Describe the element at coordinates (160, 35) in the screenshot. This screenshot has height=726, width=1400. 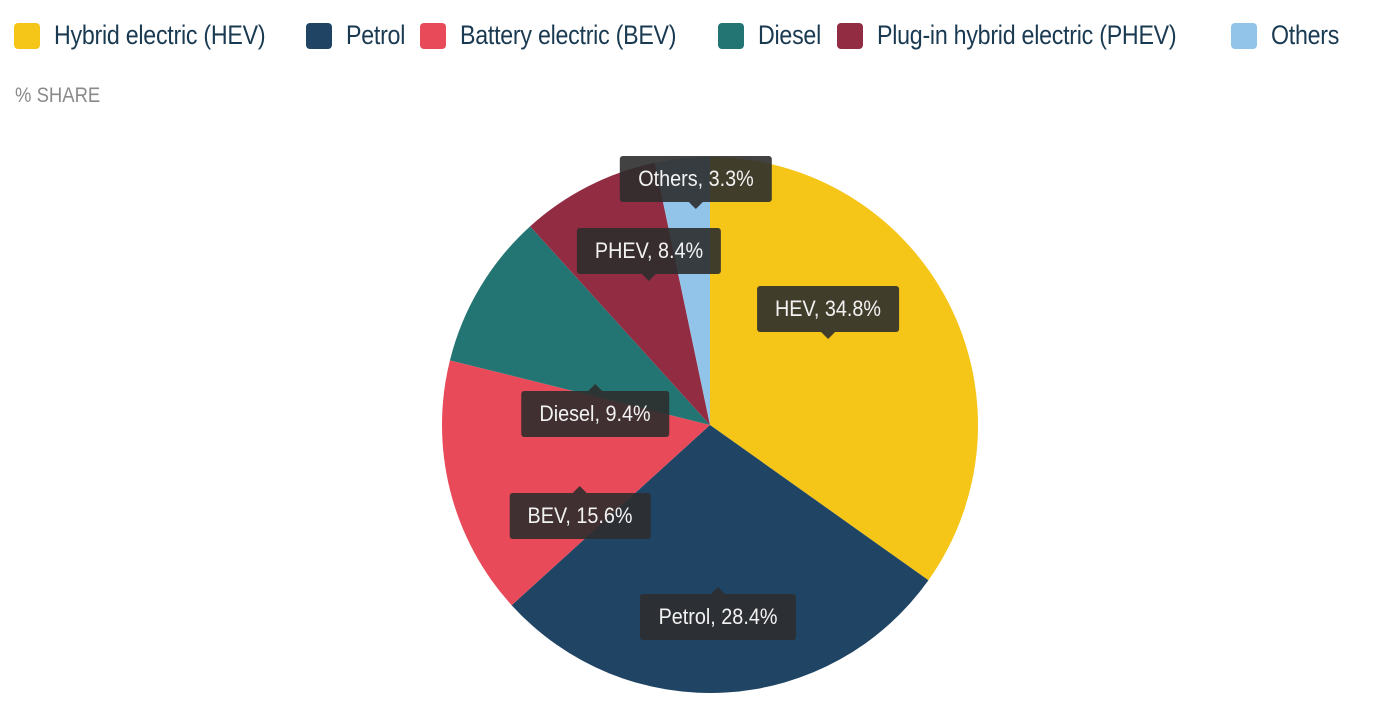
I see `legend-label: Hybrid electric (HEV)` at that location.